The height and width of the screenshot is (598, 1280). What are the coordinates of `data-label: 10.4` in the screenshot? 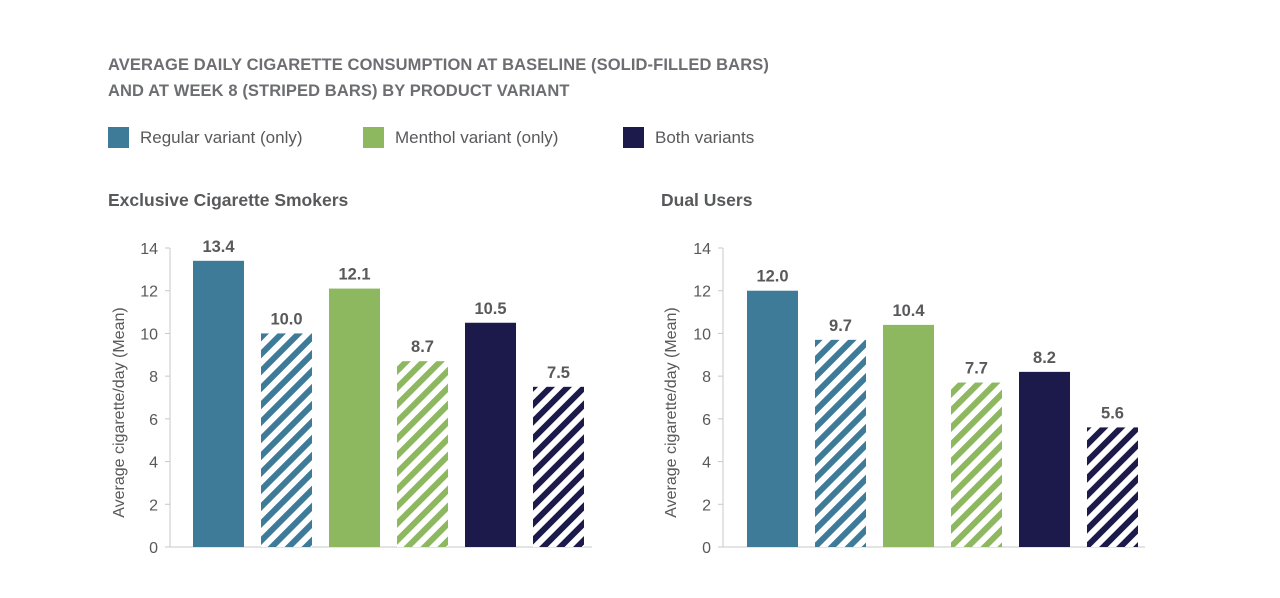 It's located at (908, 311).